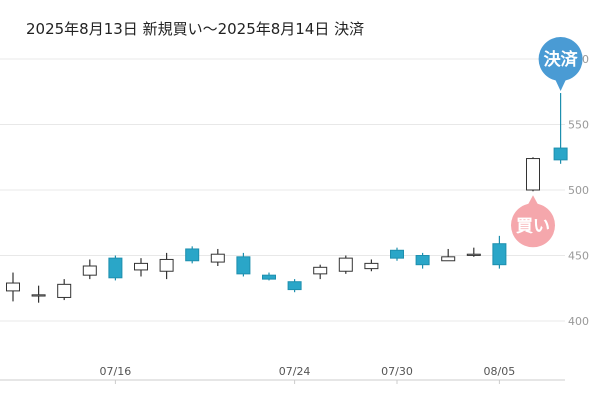  What do you see at coordinates (195, 29) in the screenshot?
I see `chart-title: 2025年8月13日 新規買い～2025年8月14日 決済` at bounding box center [195, 29].